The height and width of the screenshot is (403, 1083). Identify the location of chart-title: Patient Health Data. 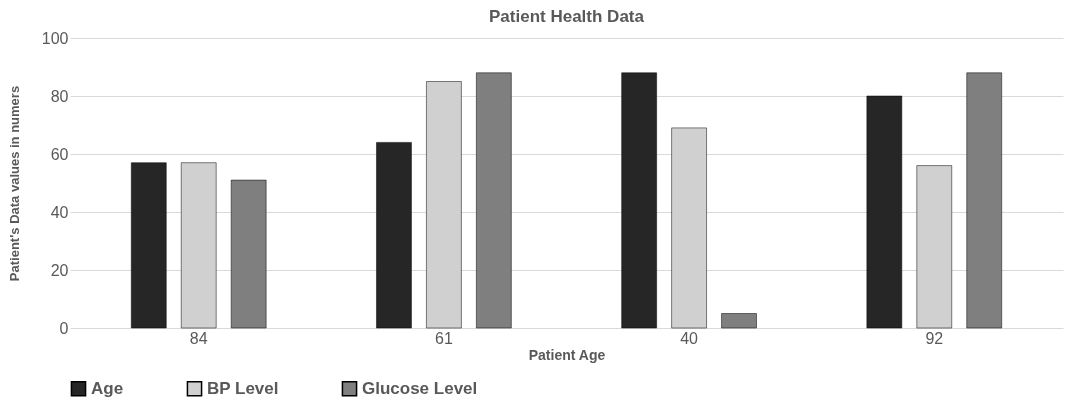
(567, 16).